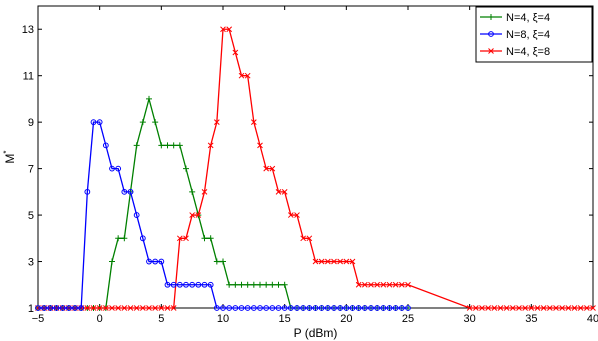 Image resolution: width=598 pixels, height=341 pixels. Describe the element at coordinates (515, 52) in the screenshot. I see `legend-entry: N=4, ξ=8` at that location.